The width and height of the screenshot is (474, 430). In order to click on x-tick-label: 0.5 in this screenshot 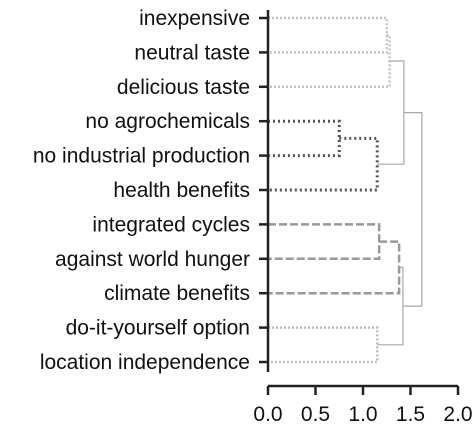, I will do `click(315, 414)`.